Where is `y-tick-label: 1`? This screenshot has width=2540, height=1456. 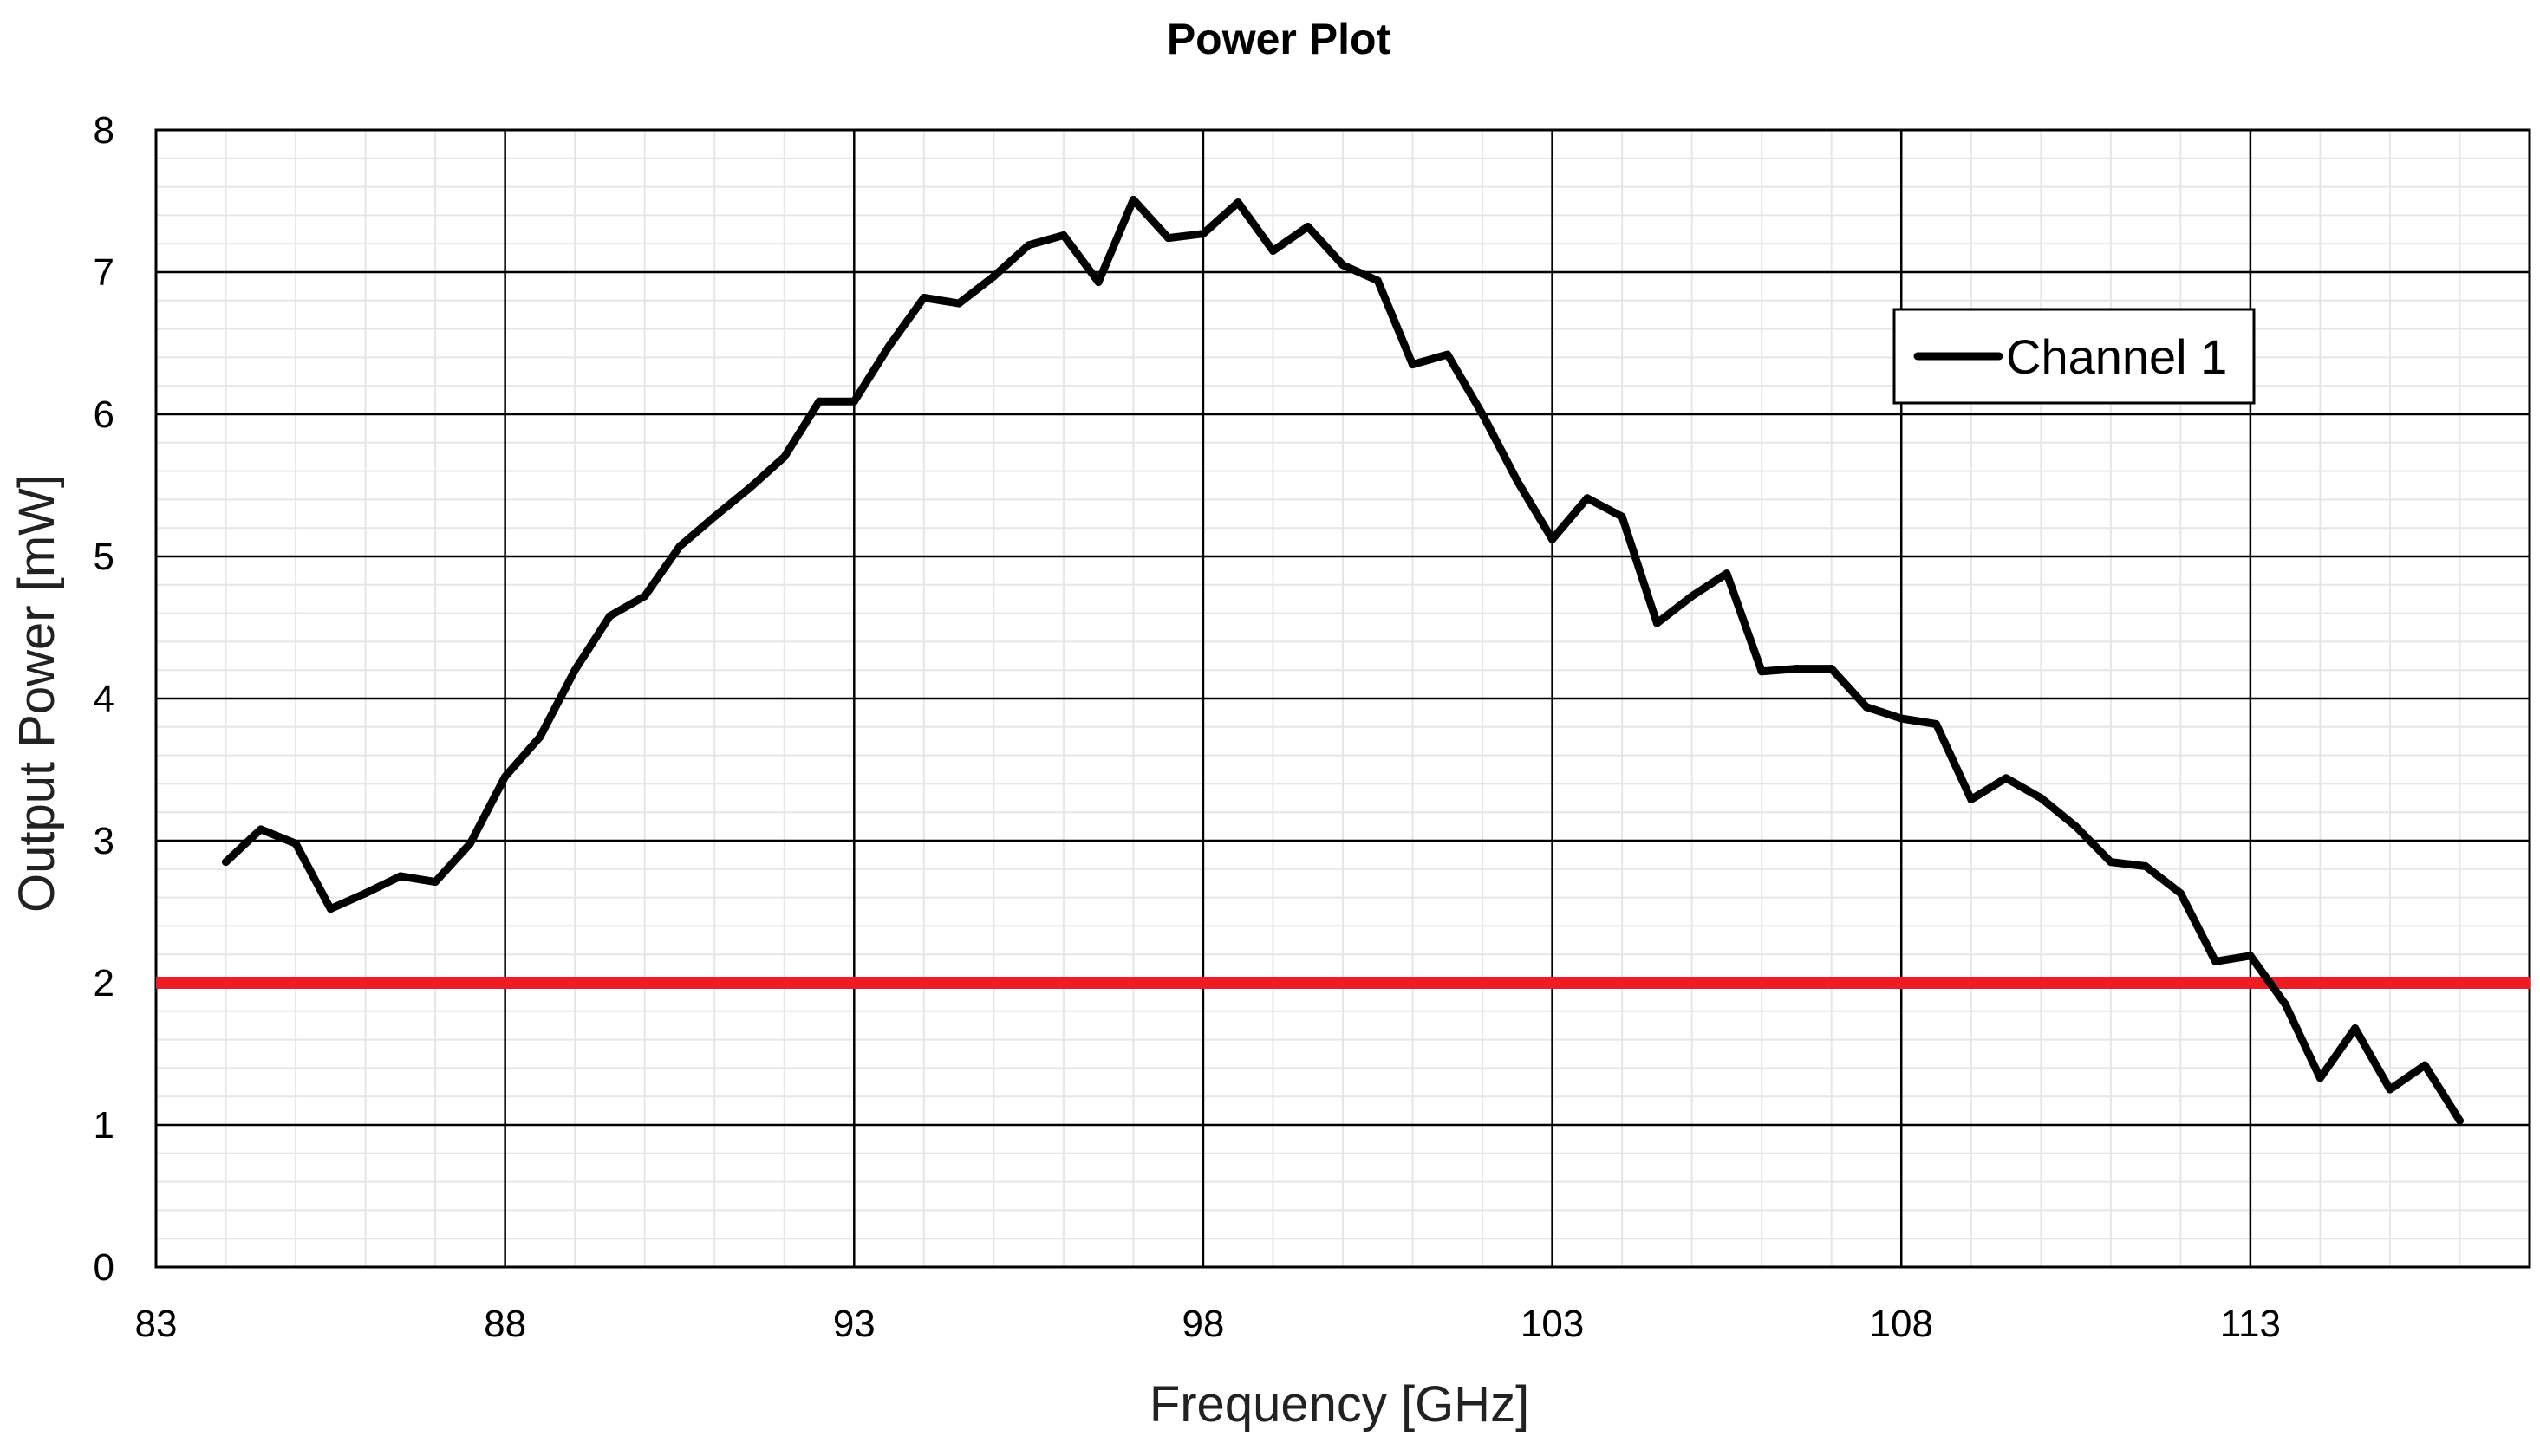 y-tick-label: 1 is located at coordinates (104, 1125).